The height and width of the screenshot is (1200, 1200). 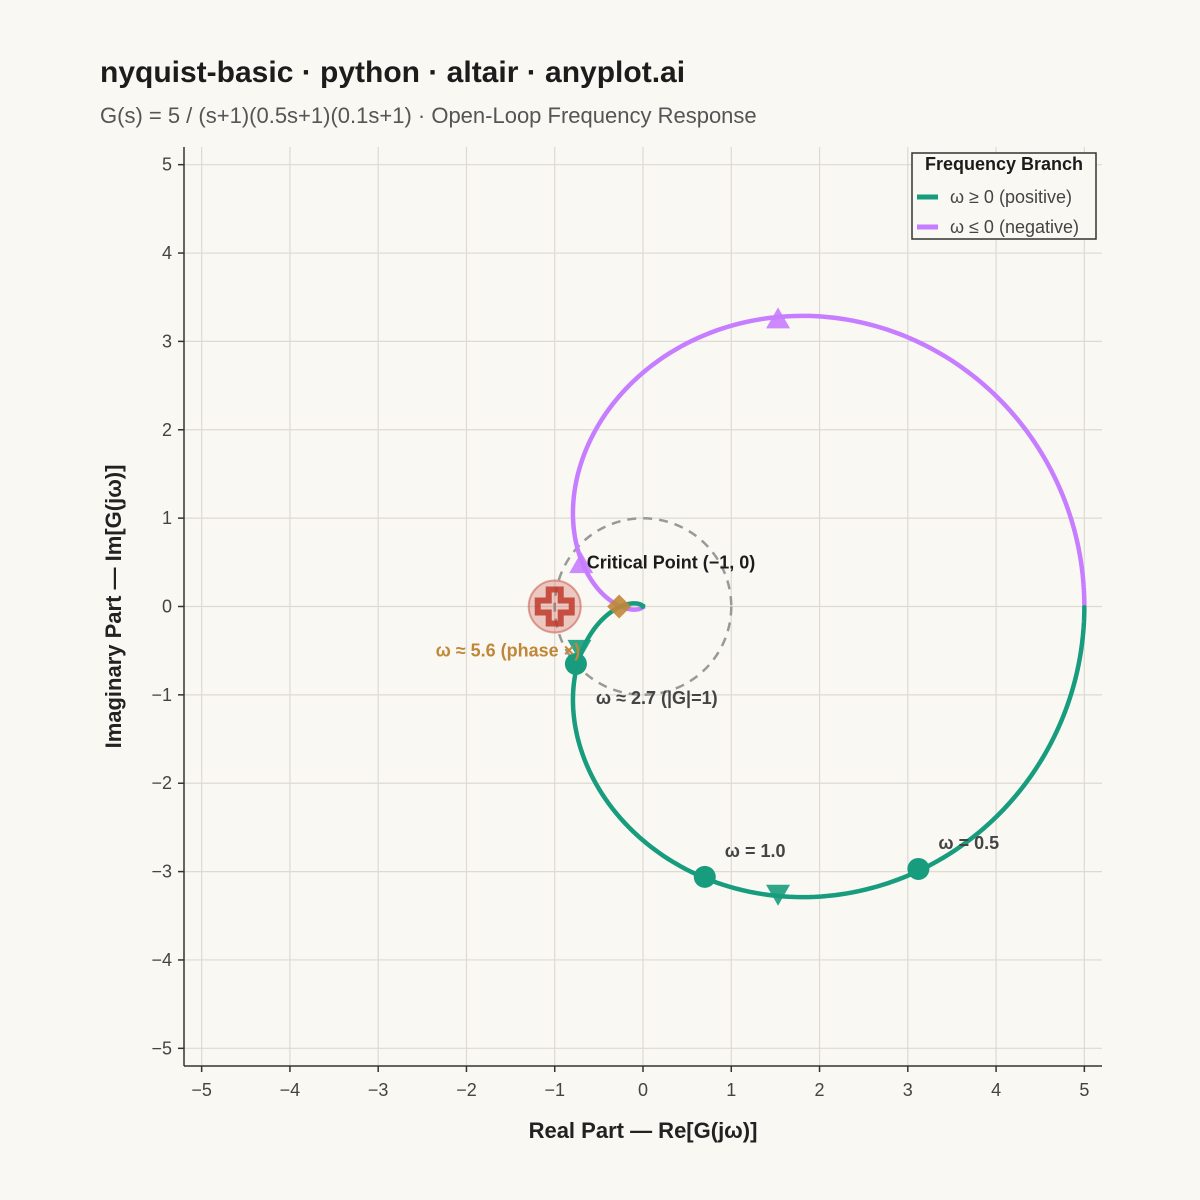 I want to click on series-line-positive, so click(x=828, y=750).